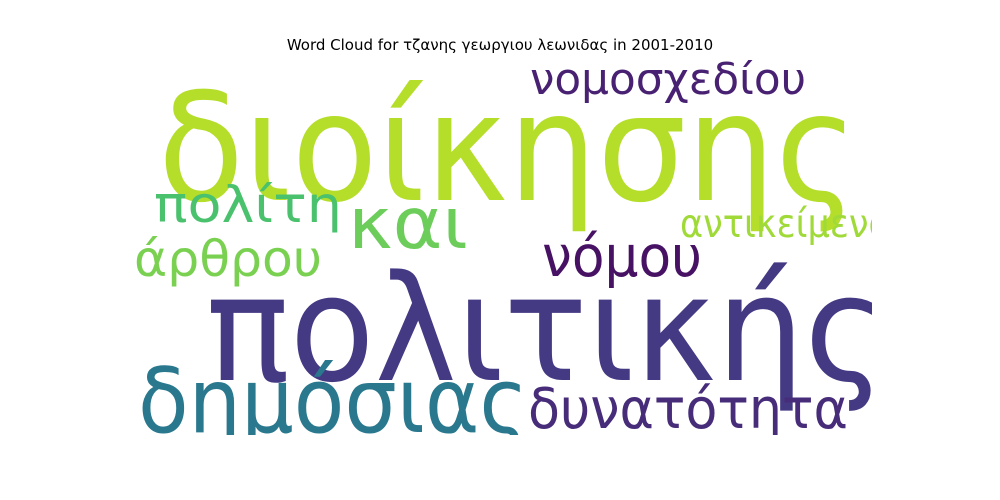 The image size is (1000, 500). Describe the element at coordinates (333, 392) in the screenshot. I see `cloud-word-2: δημόσιας` at that location.